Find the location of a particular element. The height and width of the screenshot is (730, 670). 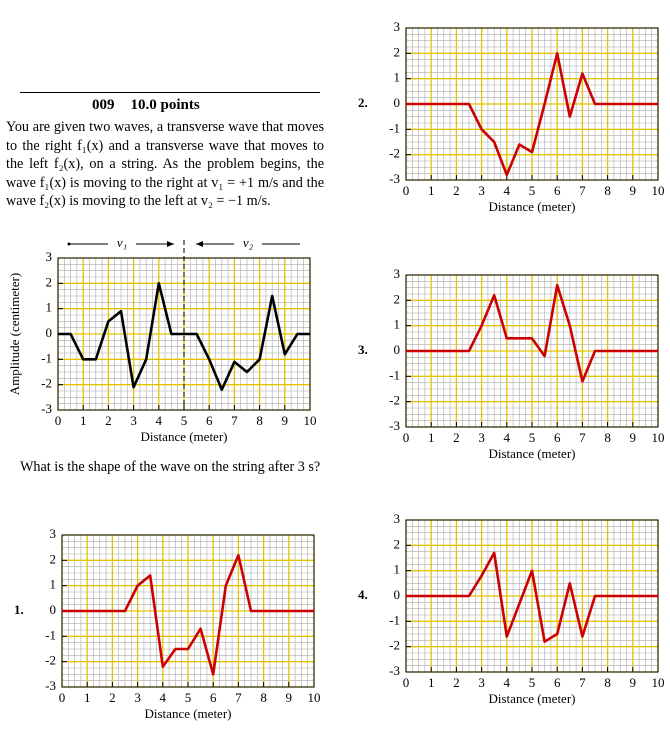

rule is located at coordinates (170, 92).